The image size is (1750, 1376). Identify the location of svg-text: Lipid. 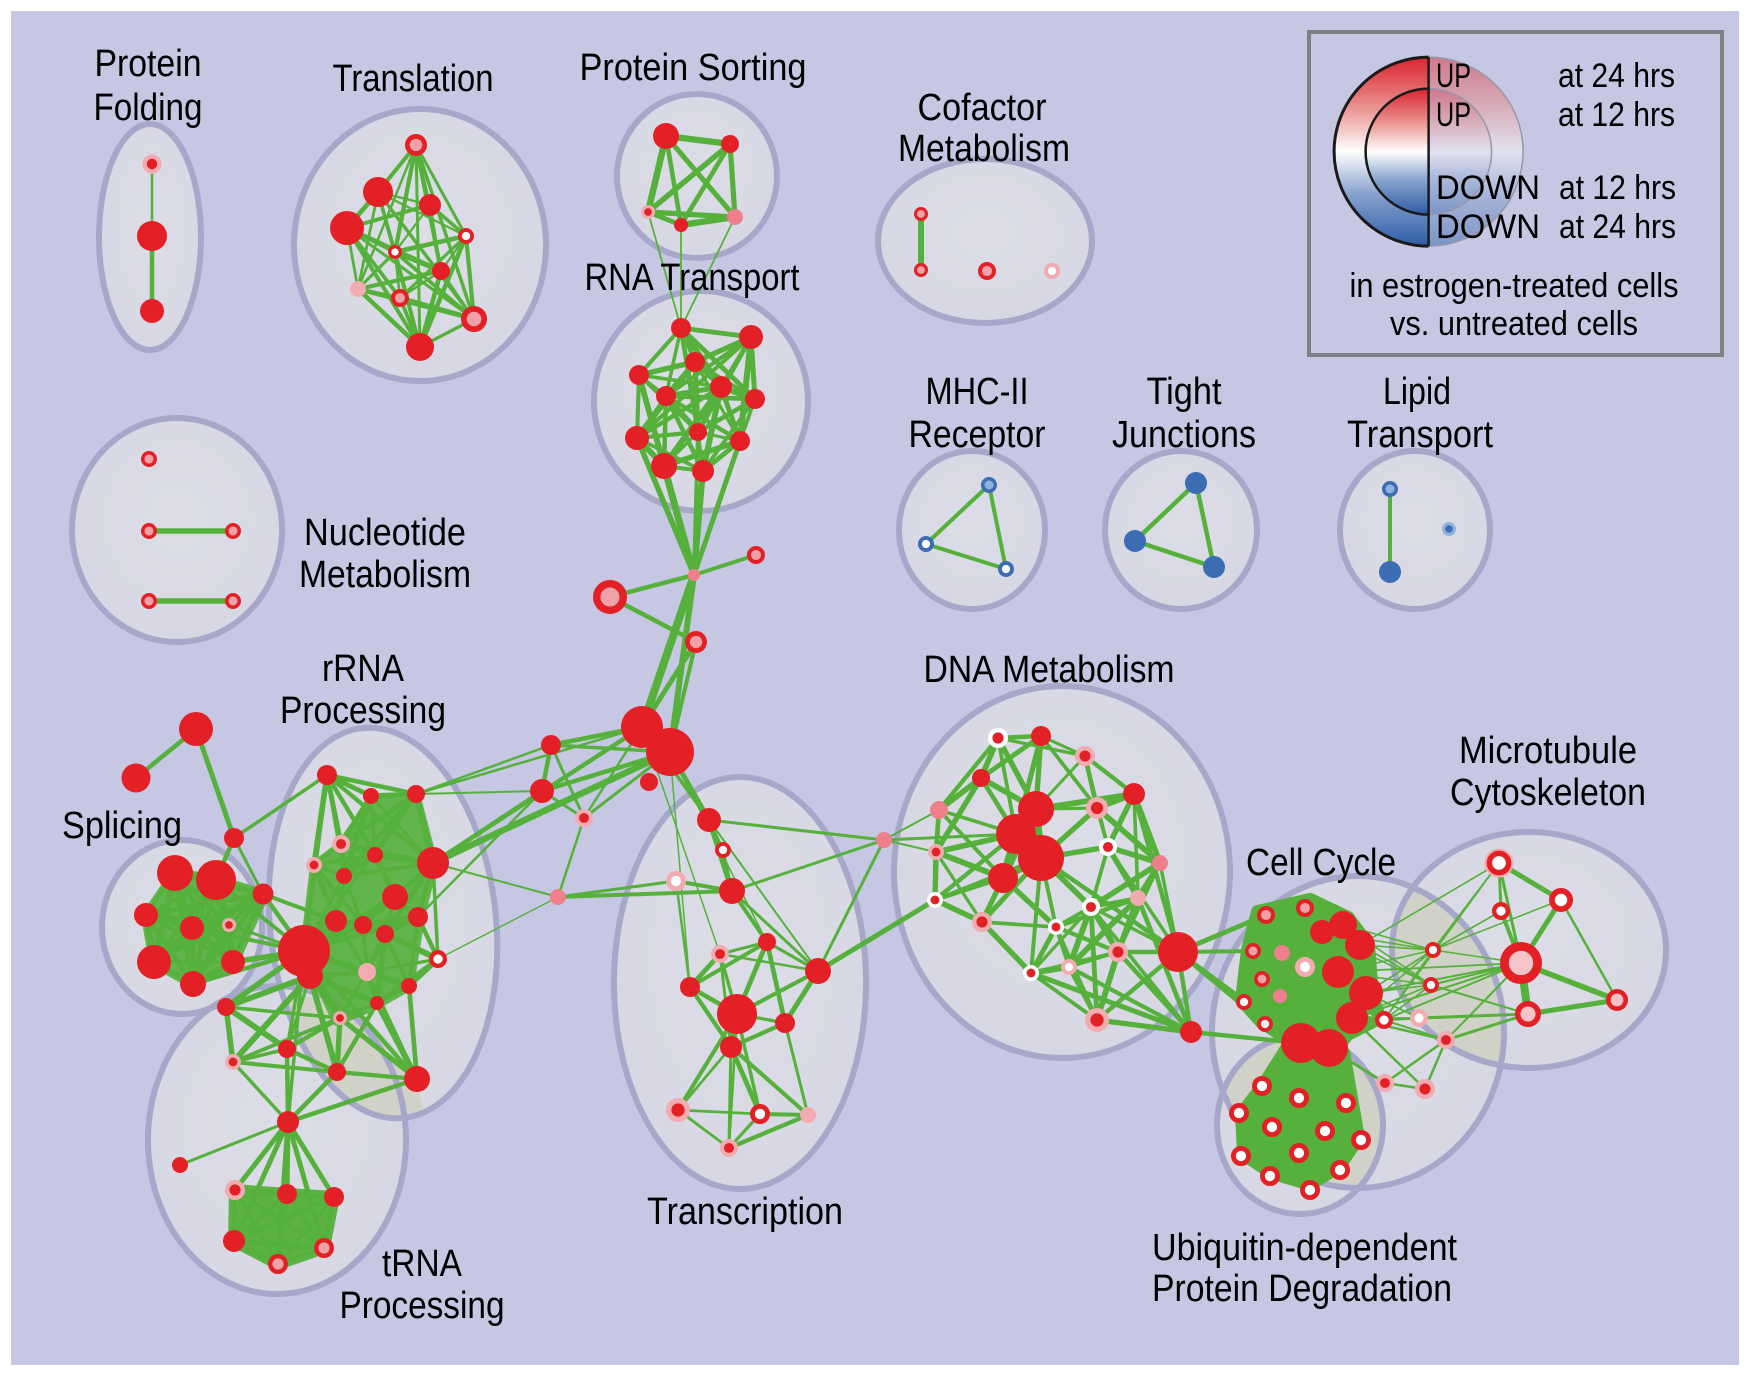
(1417, 392).